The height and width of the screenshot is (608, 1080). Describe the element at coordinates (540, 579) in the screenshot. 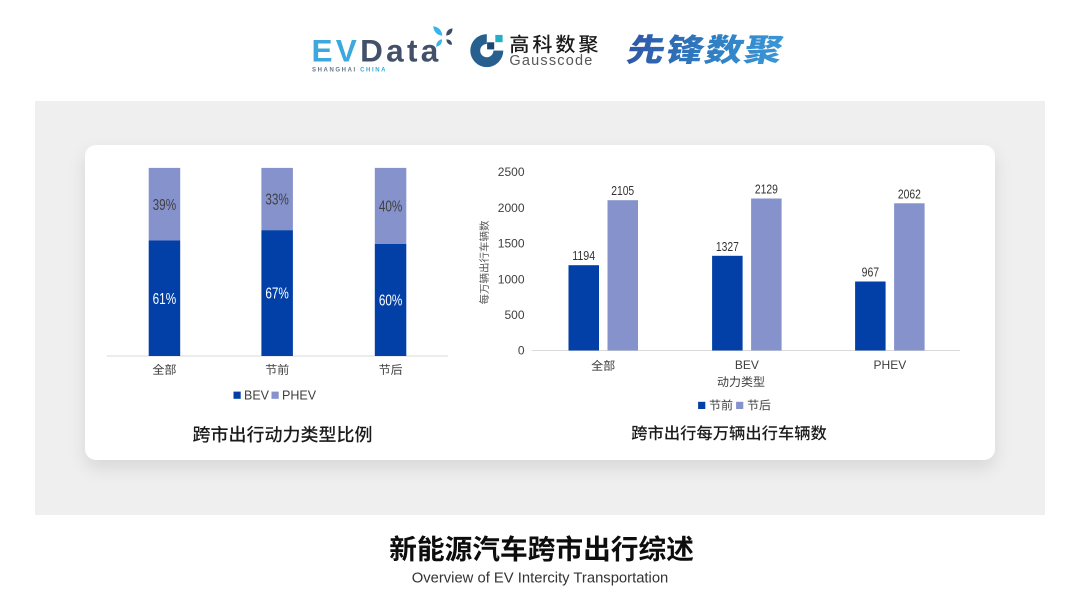

I see `svg-text:Overview of EV Intercity Trans: Overview of EV Intercity Transportation` at that location.